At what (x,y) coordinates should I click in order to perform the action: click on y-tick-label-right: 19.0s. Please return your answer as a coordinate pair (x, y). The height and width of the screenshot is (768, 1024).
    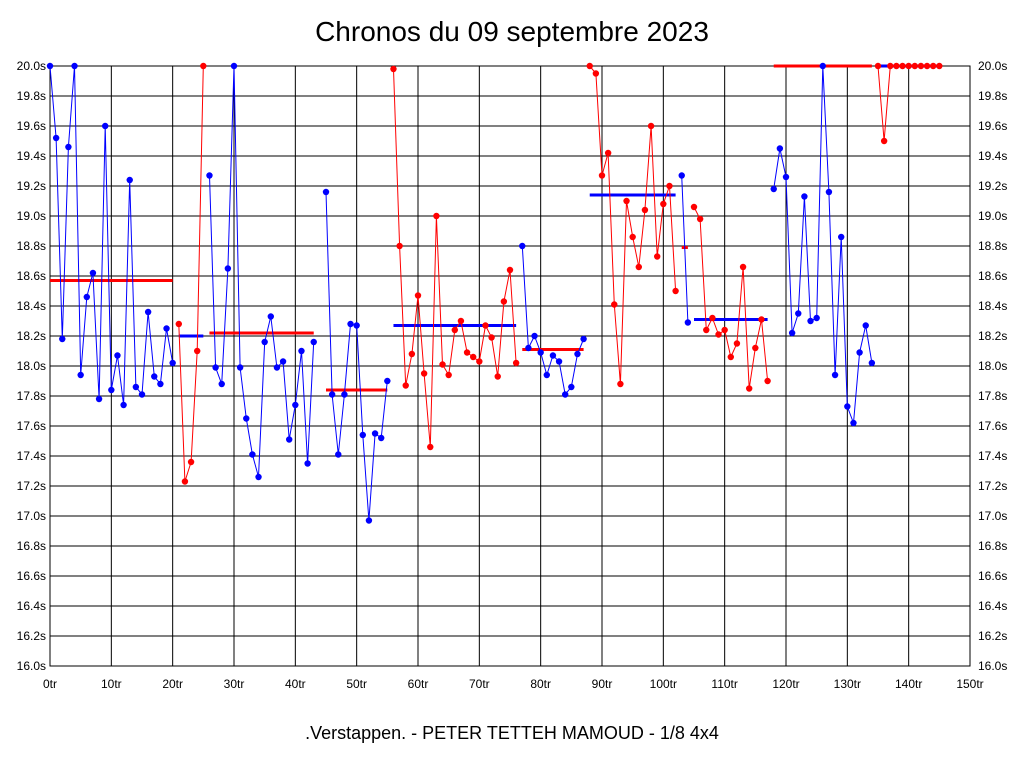
    Looking at the image, I should click on (992, 216).